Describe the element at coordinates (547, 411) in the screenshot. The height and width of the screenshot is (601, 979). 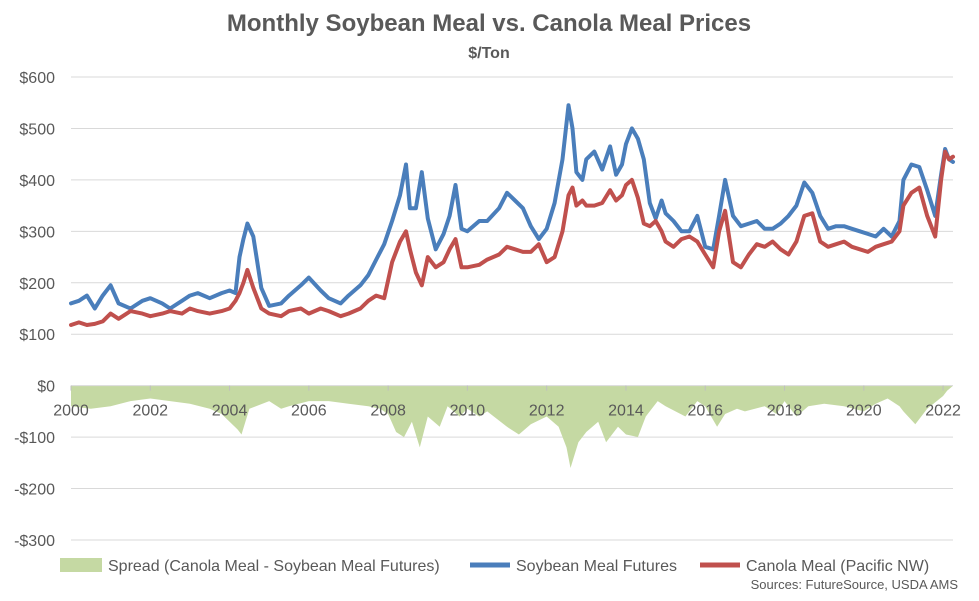
I see `x-tick-label: 2012` at that location.